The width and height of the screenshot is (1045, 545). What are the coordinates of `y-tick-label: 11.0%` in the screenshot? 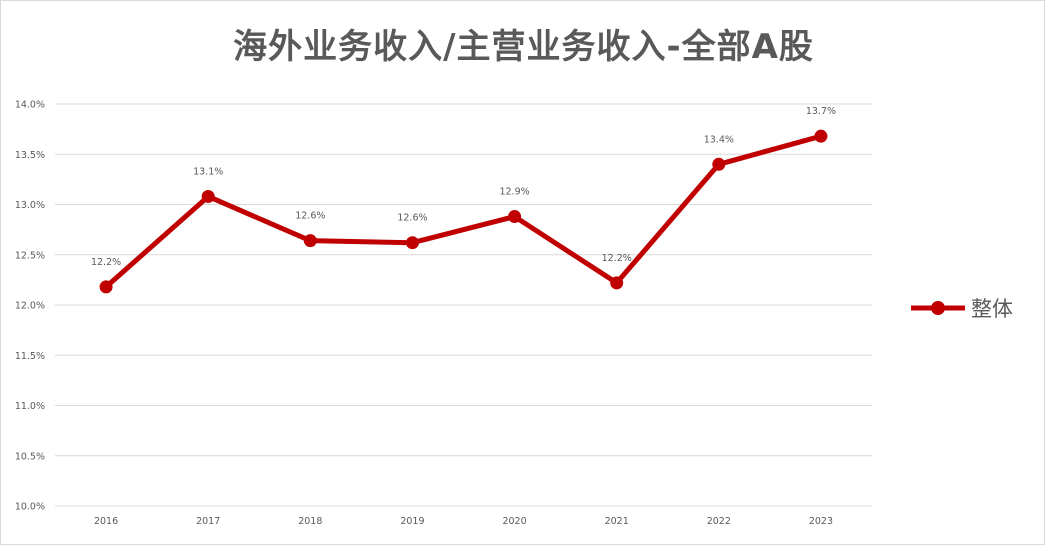 It's located at (30, 406).